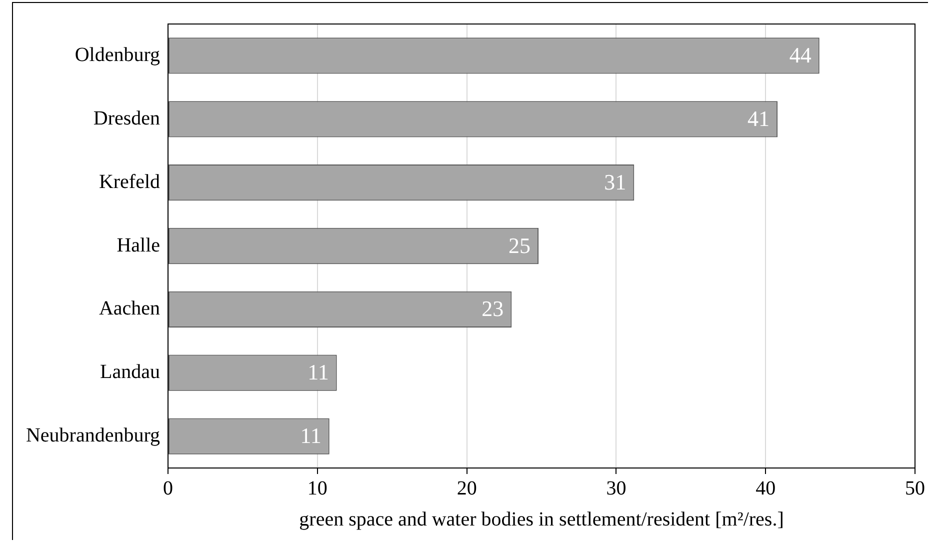 The width and height of the screenshot is (930, 542). I want to click on y-tick-label: Oldenburg, so click(117, 55).